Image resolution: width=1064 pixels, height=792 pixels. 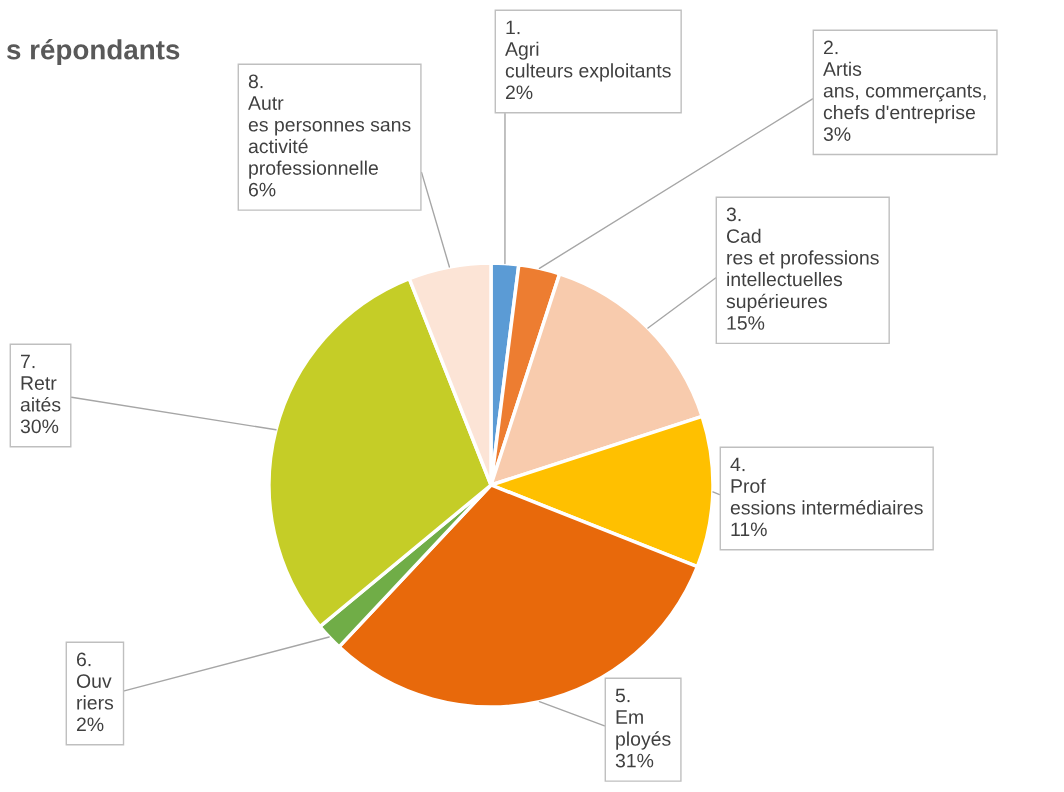 I want to click on slice-label: 3. Cad res et professions intellectuelles supérieures, so click(x=802, y=260).